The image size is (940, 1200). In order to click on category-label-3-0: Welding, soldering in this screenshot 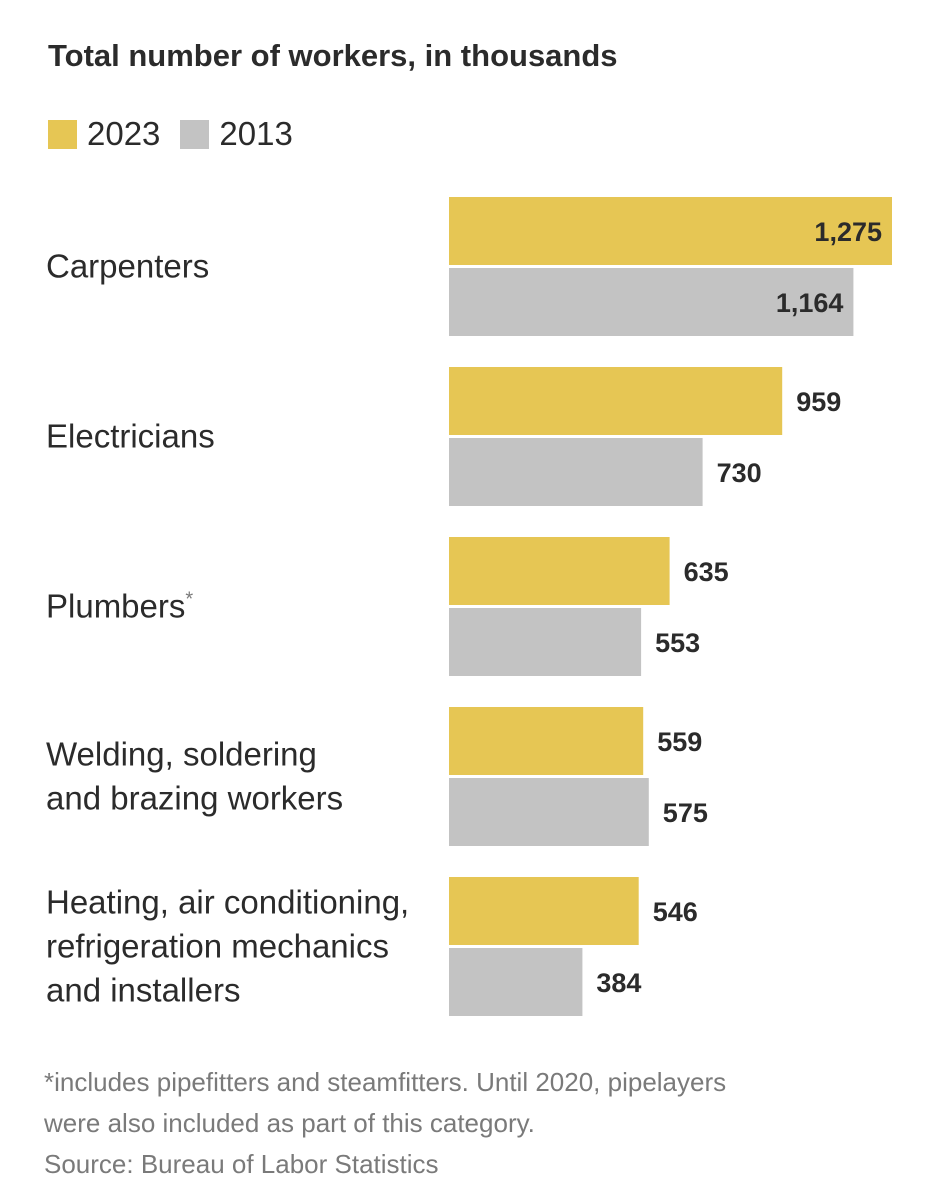, I will do `click(181, 754)`.